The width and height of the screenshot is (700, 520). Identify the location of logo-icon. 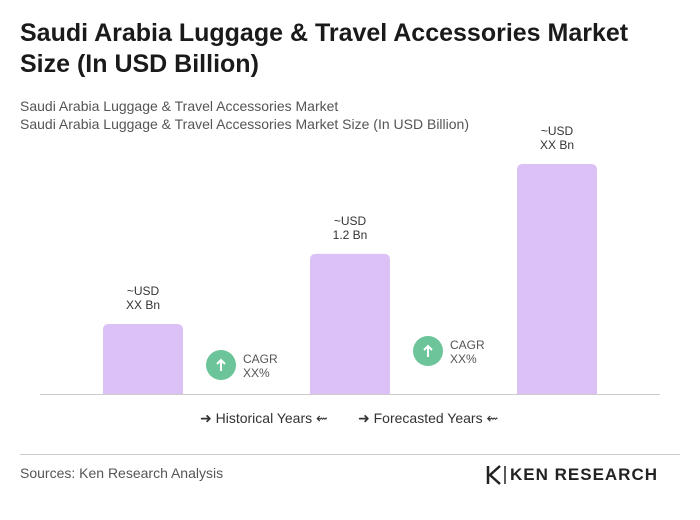
(496, 475).